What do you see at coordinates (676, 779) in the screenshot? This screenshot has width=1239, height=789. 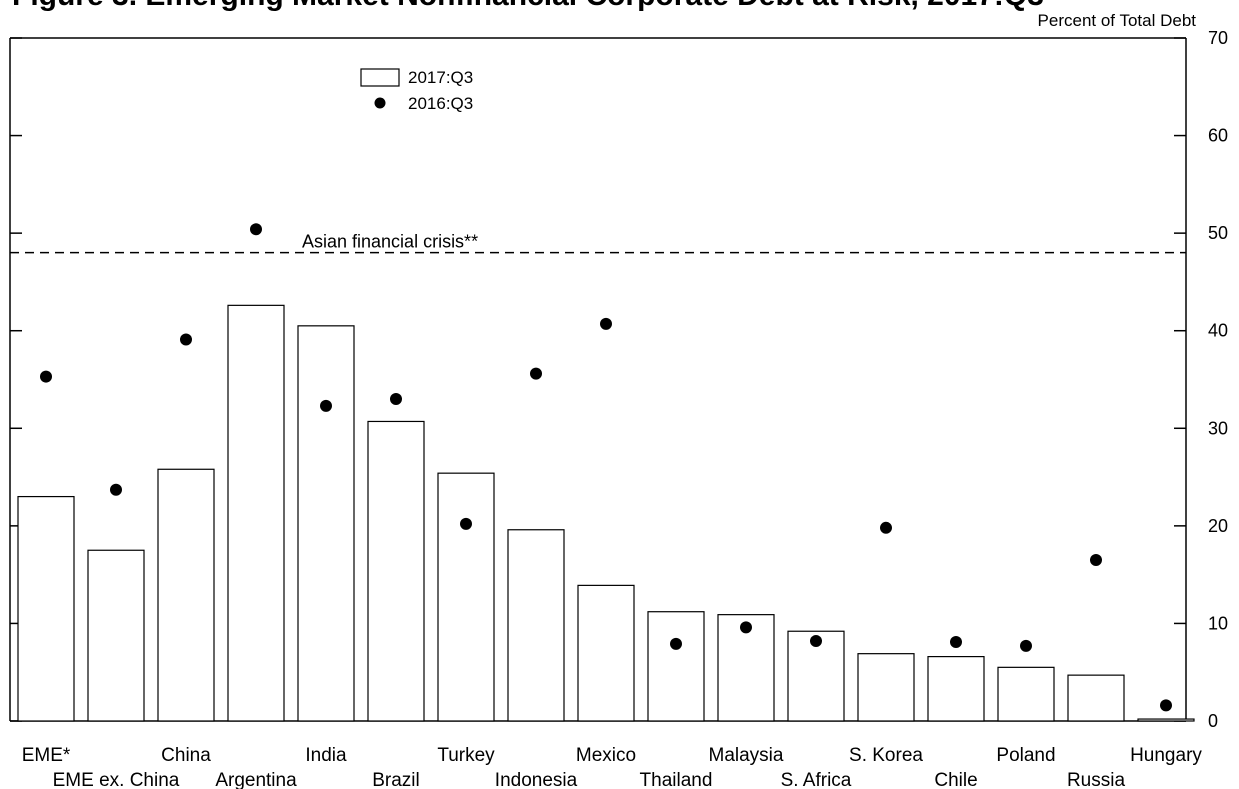 I see `category-label-9: Thailand` at bounding box center [676, 779].